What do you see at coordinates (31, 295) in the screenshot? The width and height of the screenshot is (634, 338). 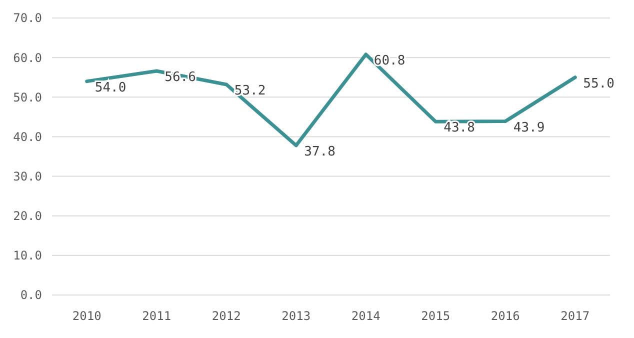 I see `y-tick-label: 0.0` at bounding box center [31, 295].